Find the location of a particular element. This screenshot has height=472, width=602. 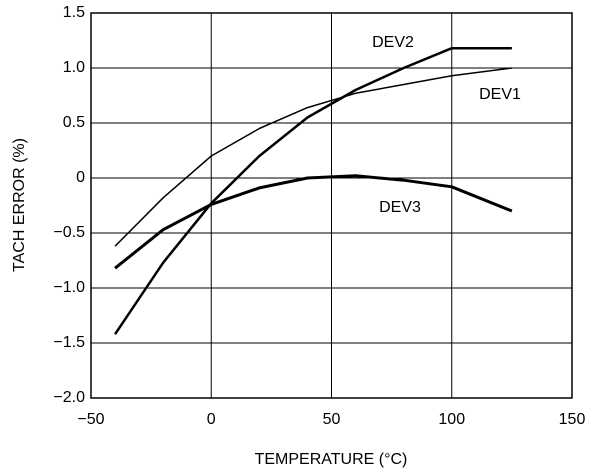

y-tick-label: −1.0 is located at coordinates (69, 287).